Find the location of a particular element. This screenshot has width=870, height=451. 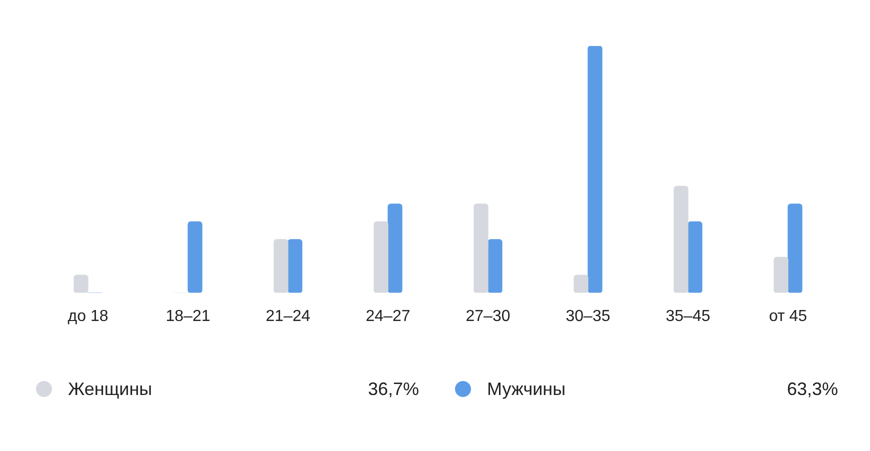

text: 36,7% is located at coordinates (393, 389).